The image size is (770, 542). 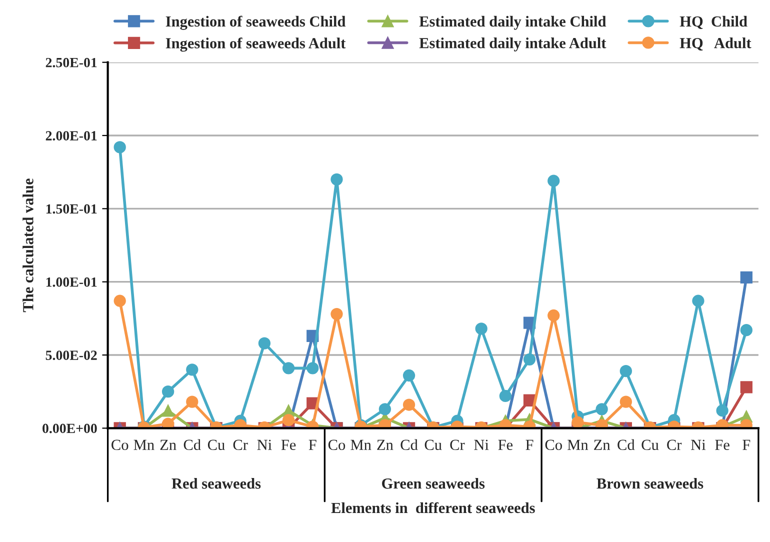 What do you see at coordinates (433, 508) in the screenshot?
I see `x-axis-title: Elements in different seaweeds` at bounding box center [433, 508].